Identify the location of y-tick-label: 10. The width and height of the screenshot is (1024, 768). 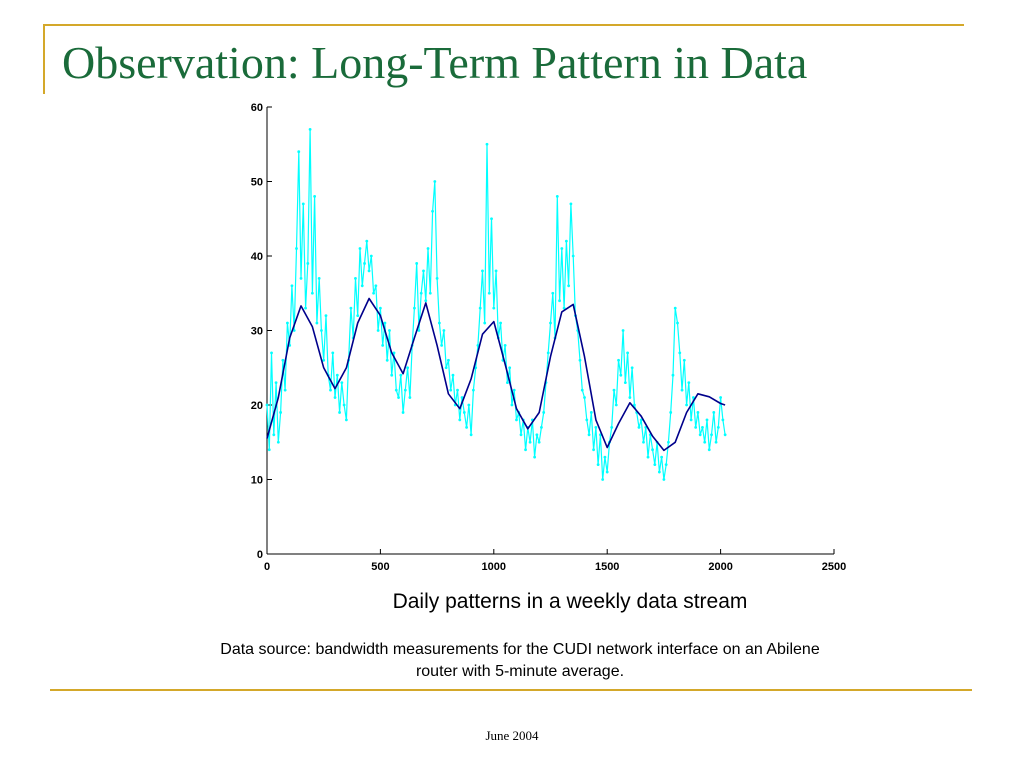
(257, 481).